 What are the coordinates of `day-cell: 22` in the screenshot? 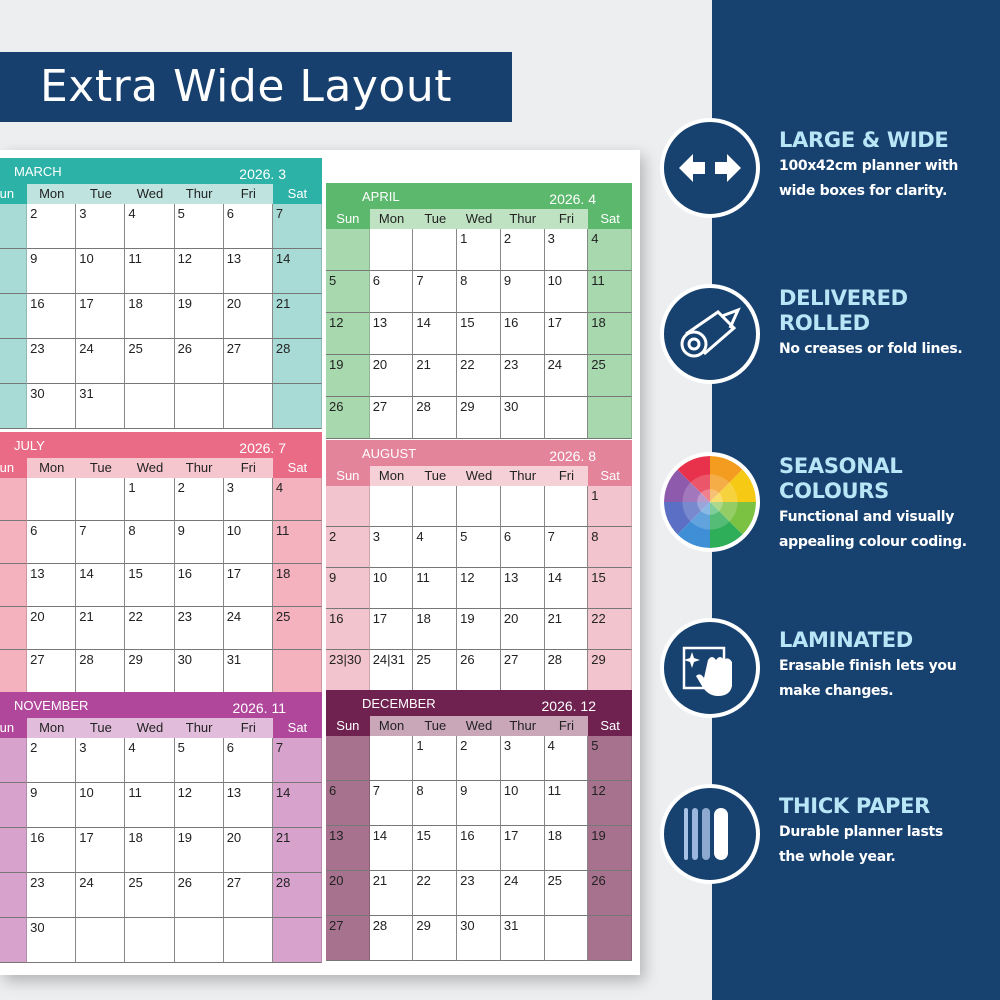 It's located at (610, 629).